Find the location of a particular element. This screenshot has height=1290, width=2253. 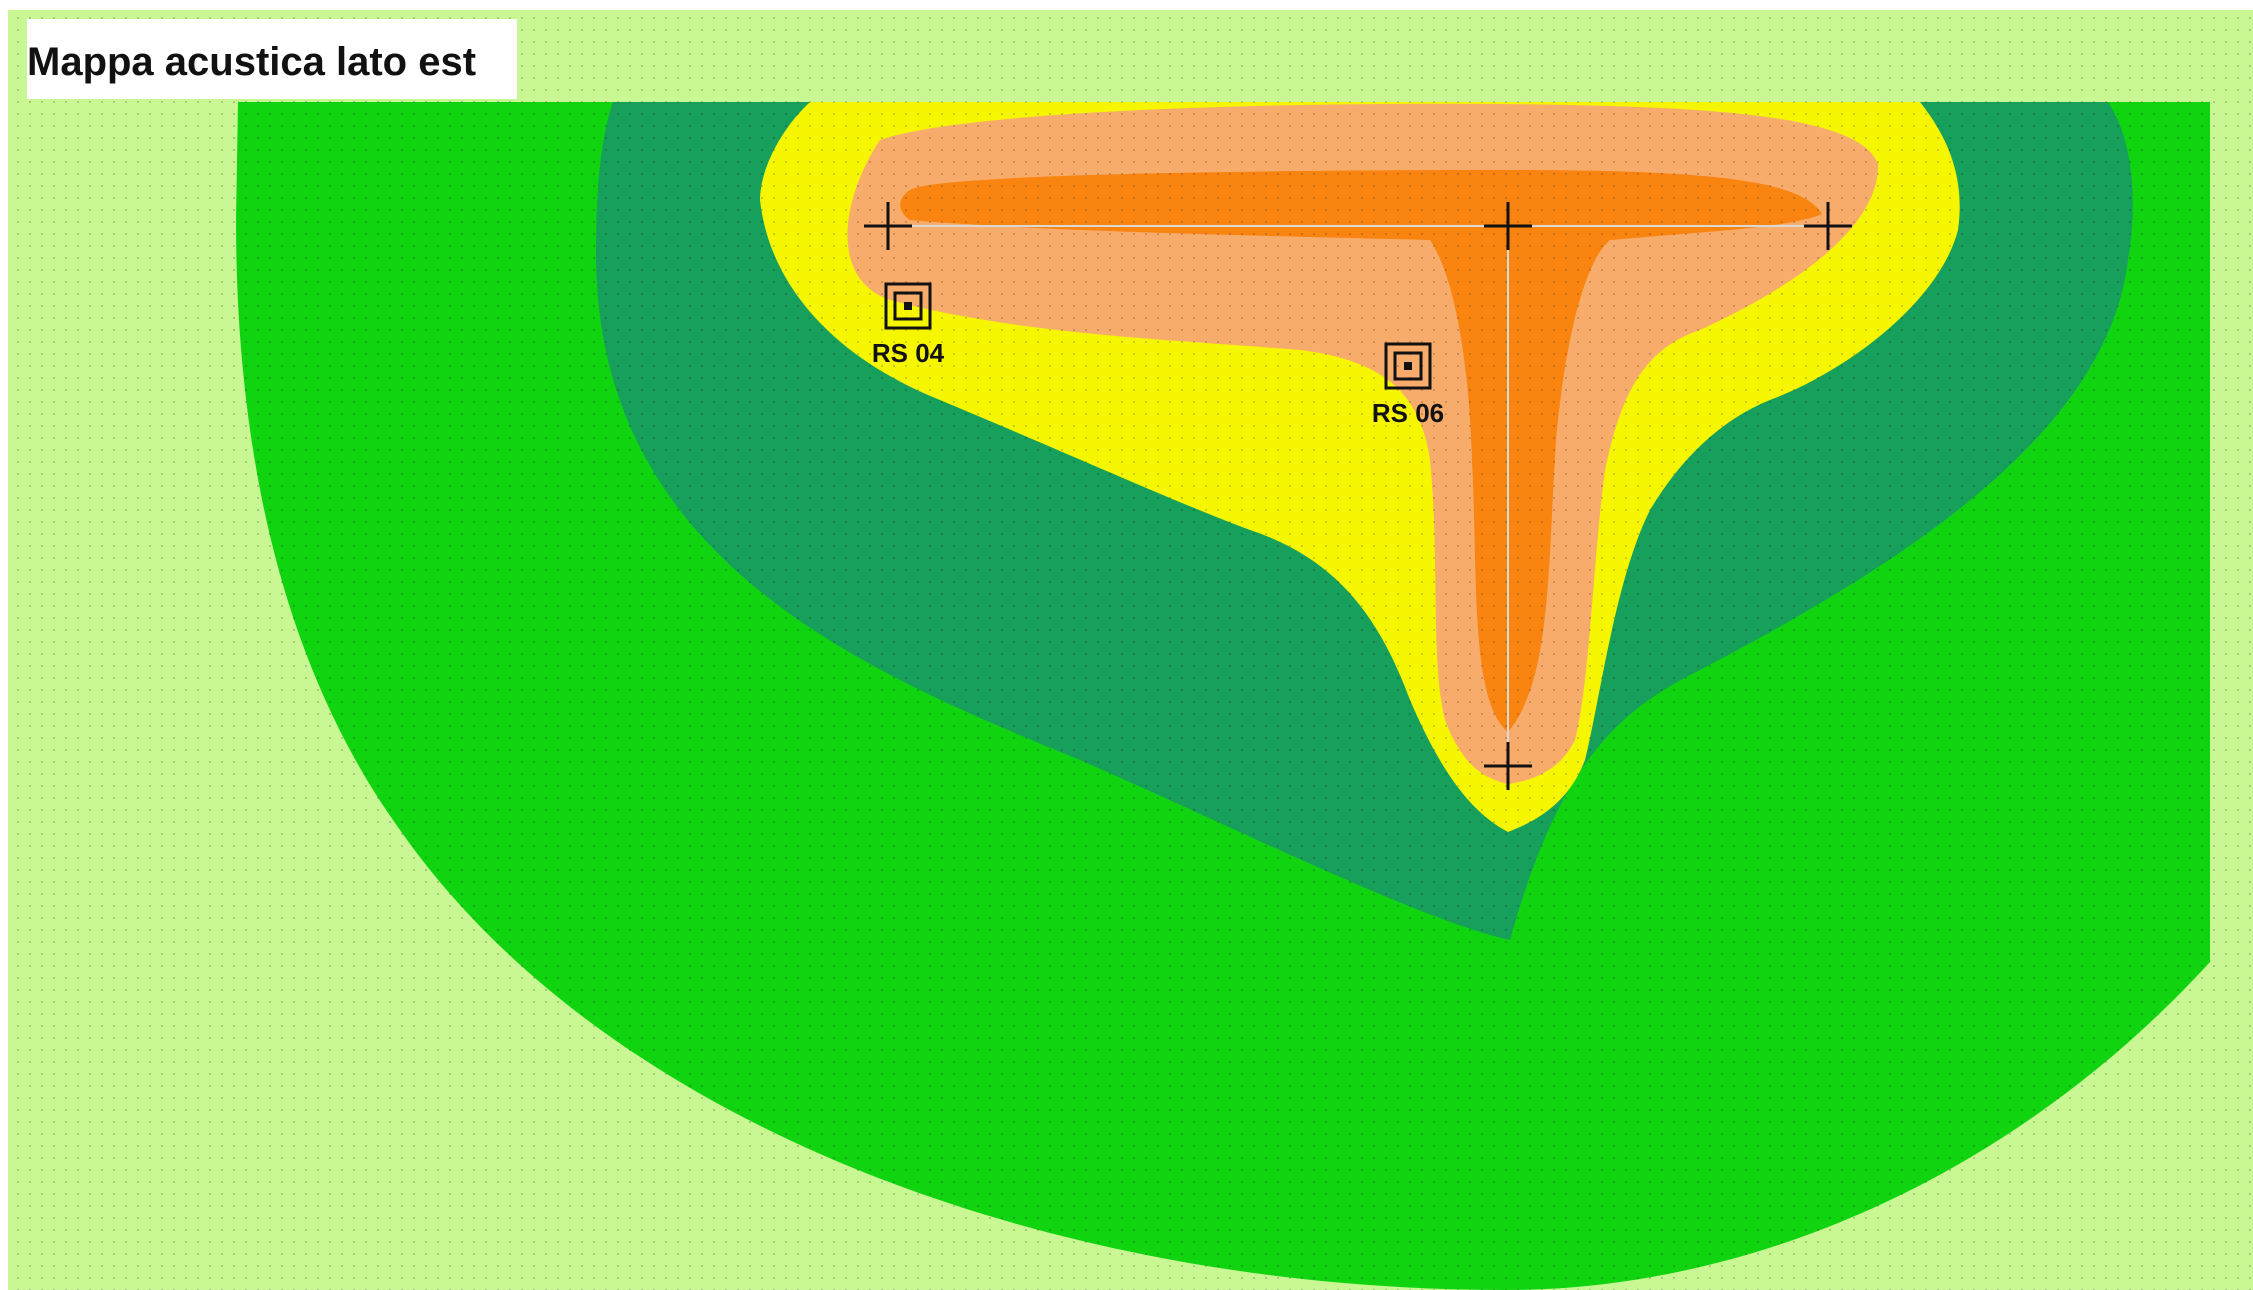

receiver-label: RS 06 is located at coordinates (1408, 413).